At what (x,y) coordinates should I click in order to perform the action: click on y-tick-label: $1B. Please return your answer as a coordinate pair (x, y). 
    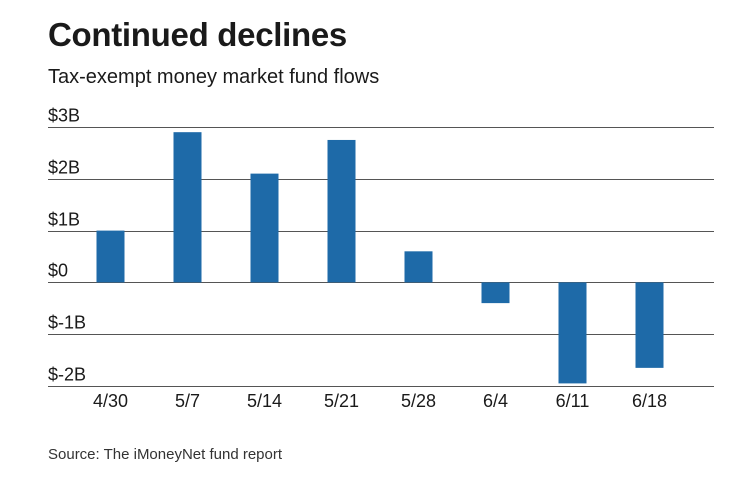
    Looking at the image, I should click on (64, 220).